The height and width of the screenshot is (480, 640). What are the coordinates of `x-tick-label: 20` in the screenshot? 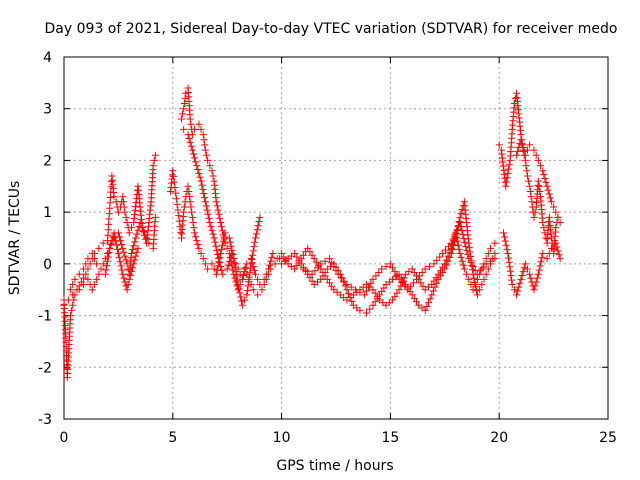 It's located at (499, 438).